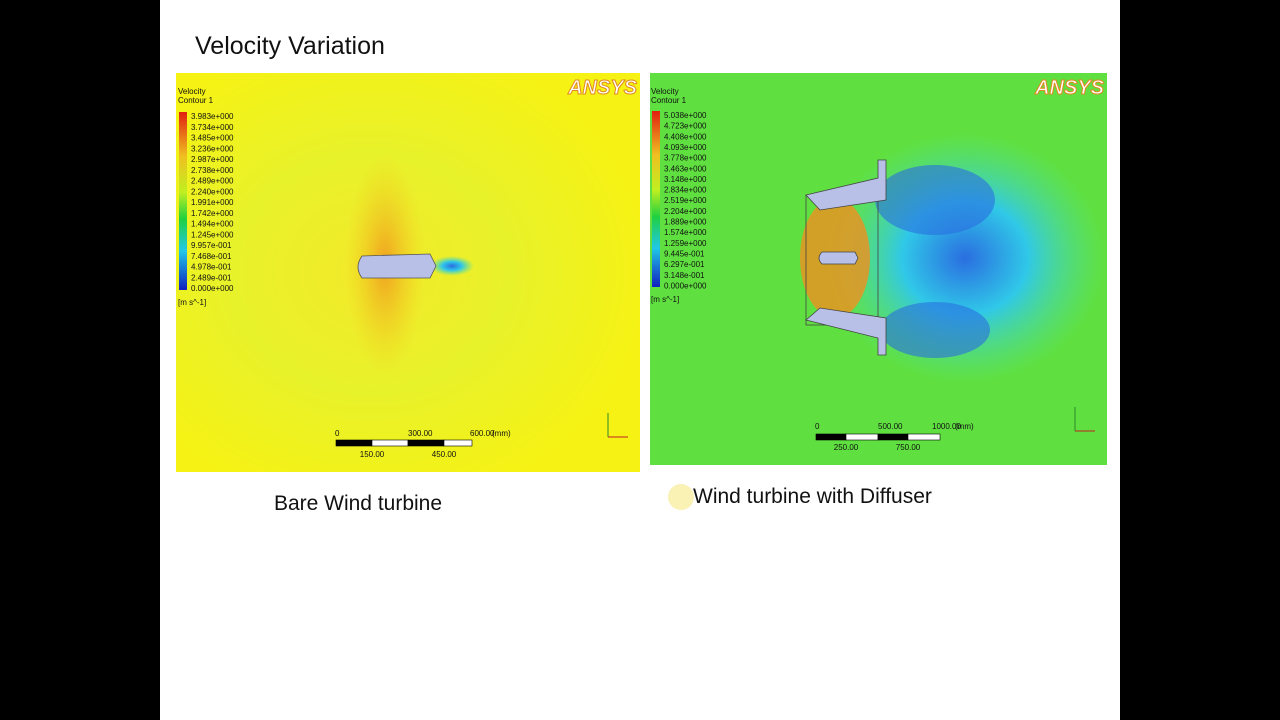 The width and height of the screenshot is (1280, 720). I want to click on legend-label: 3.148e+000, so click(685, 179).